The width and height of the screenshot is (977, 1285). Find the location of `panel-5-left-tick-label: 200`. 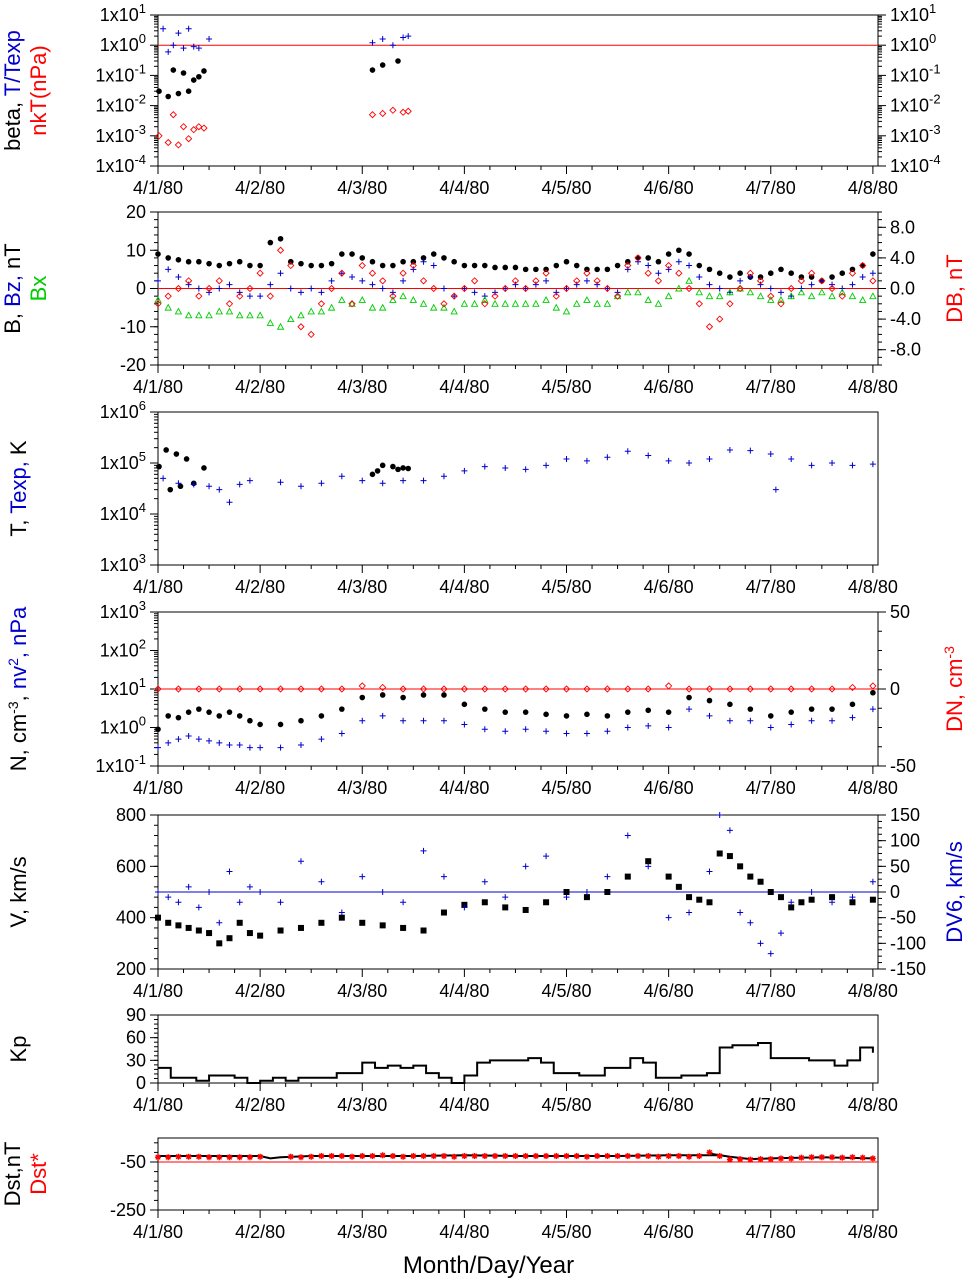

panel-5-left-tick-label: 200 is located at coordinates (131, 969).